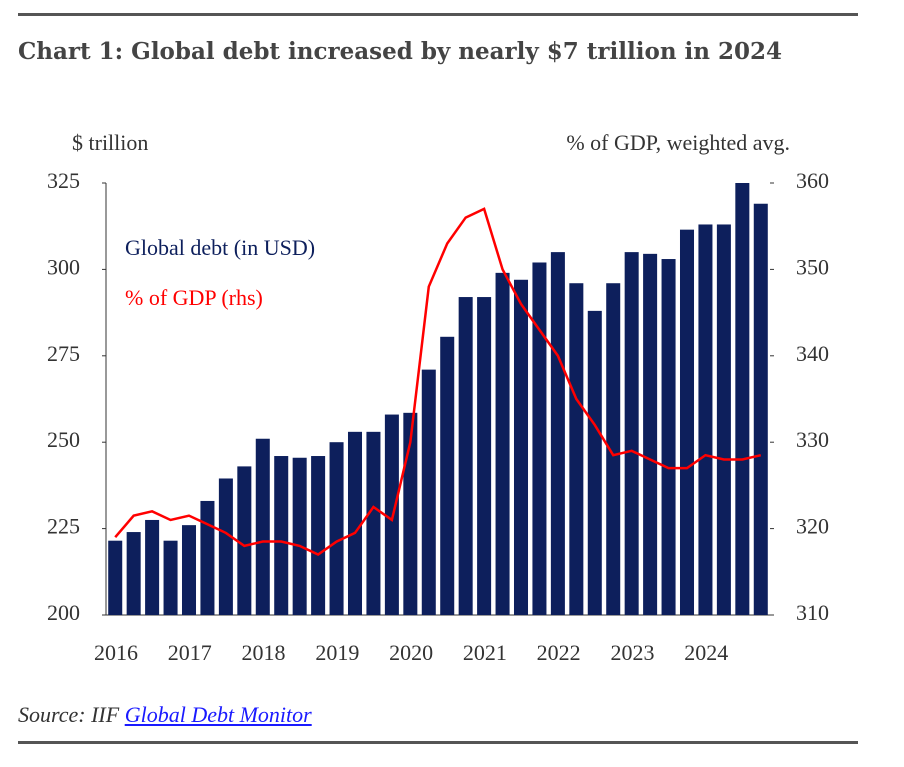  I want to click on y-tick-label: 225, so click(63, 526).